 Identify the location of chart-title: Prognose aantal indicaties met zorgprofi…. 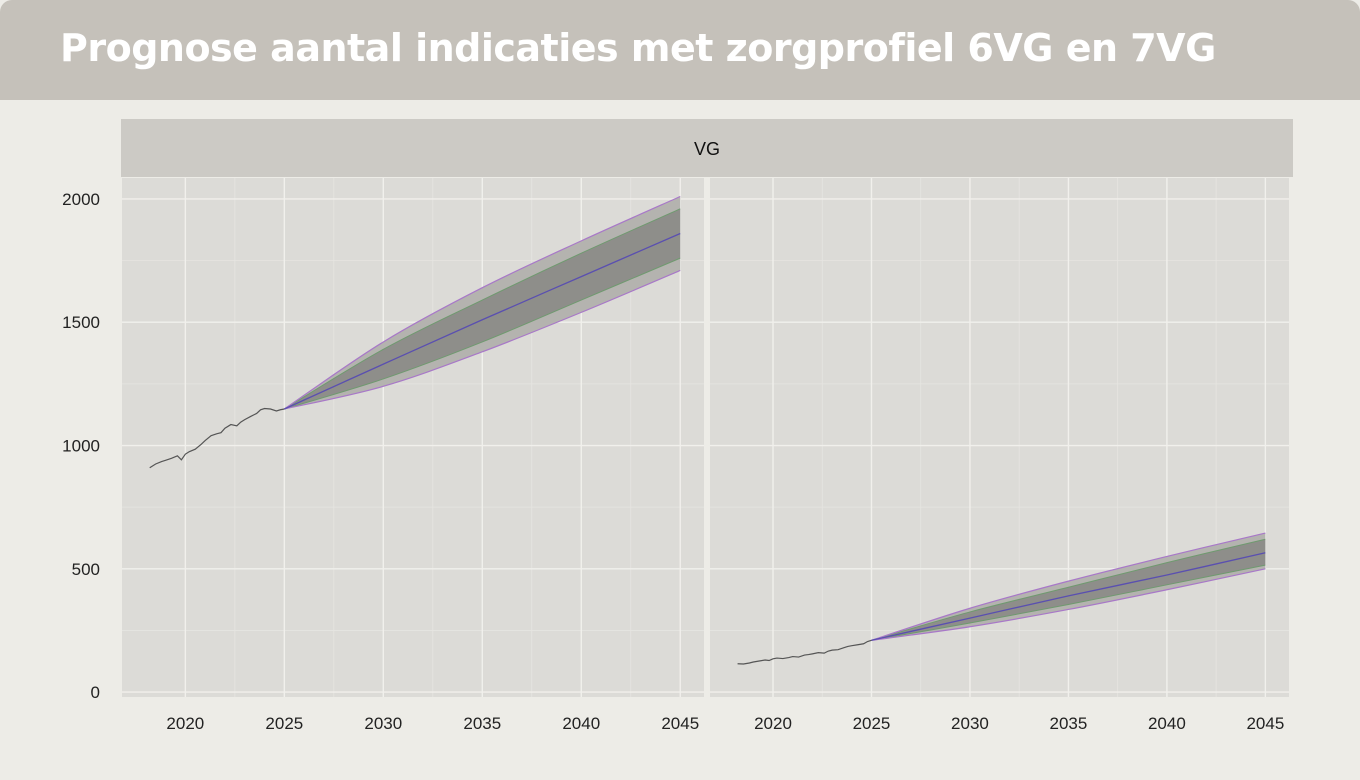
(638, 48).